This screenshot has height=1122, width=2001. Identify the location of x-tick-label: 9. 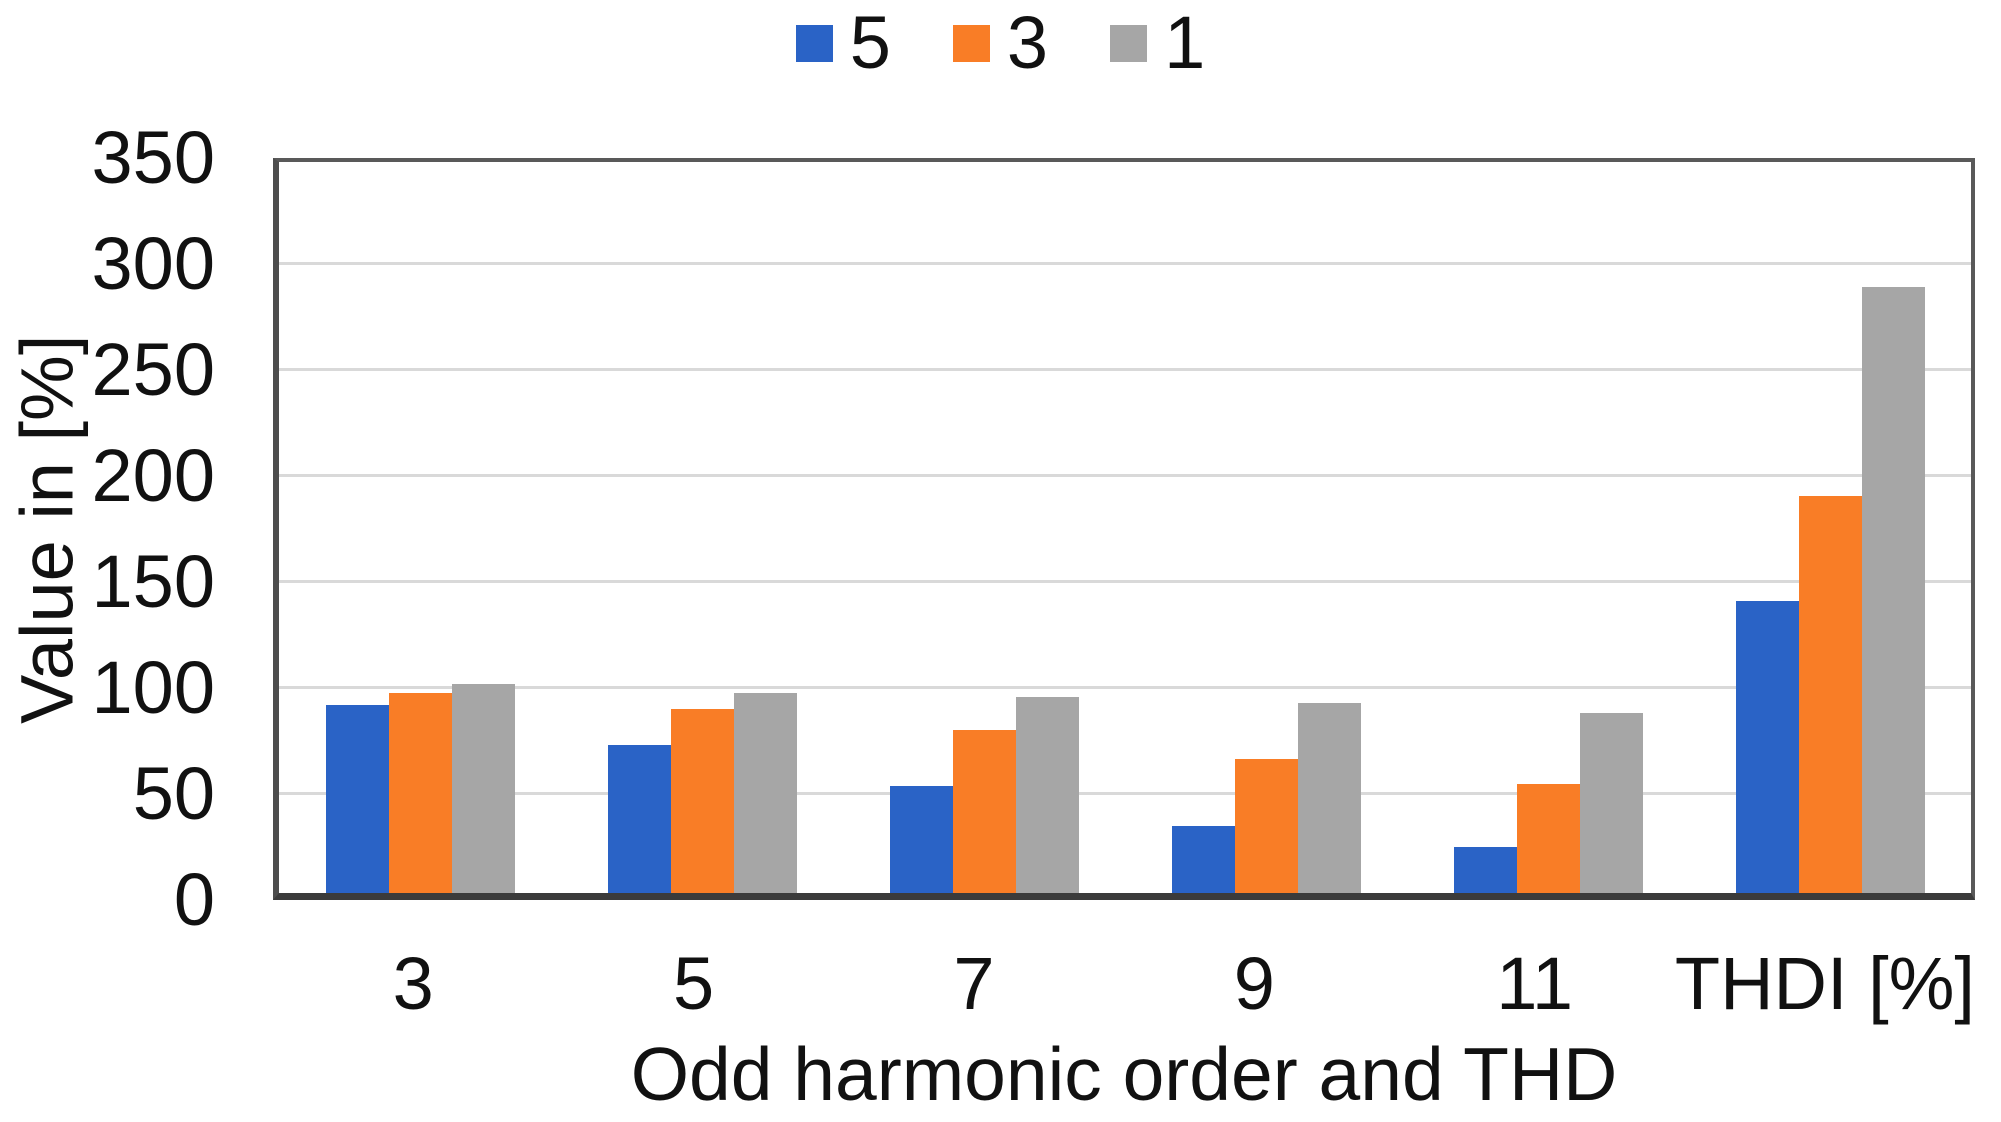
(1254, 983).